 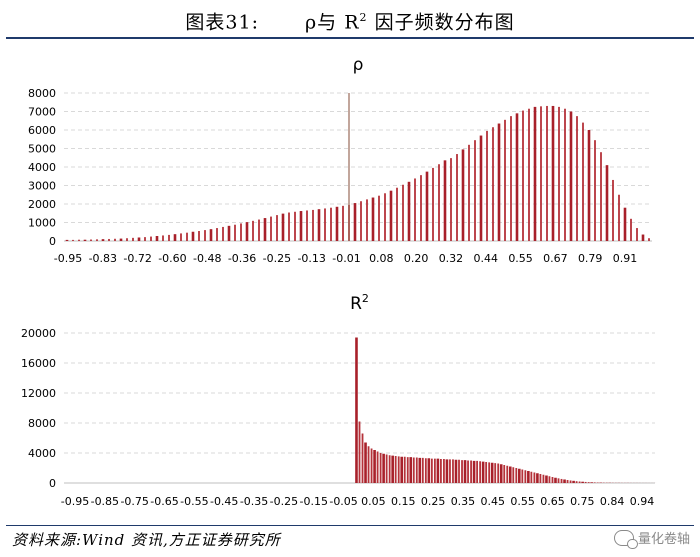 What do you see at coordinates (486, 258) in the screenshot?
I see `x-tick-label: 0.44` at bounding box center [486, 258].